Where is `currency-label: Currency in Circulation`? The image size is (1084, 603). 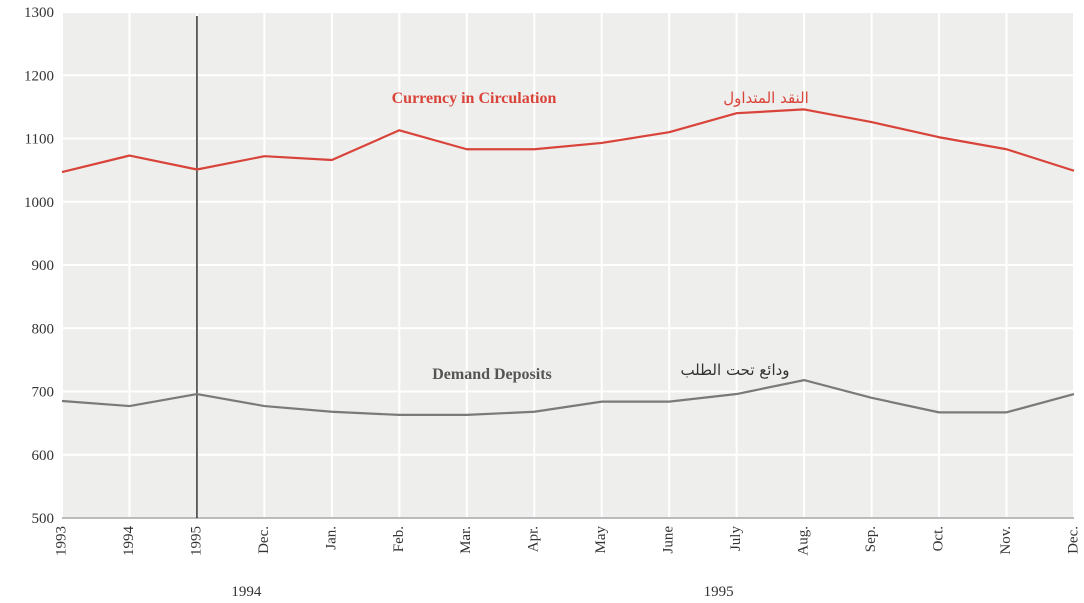 currency-label: Currency in Circulation is located at coordinates (474, 98).